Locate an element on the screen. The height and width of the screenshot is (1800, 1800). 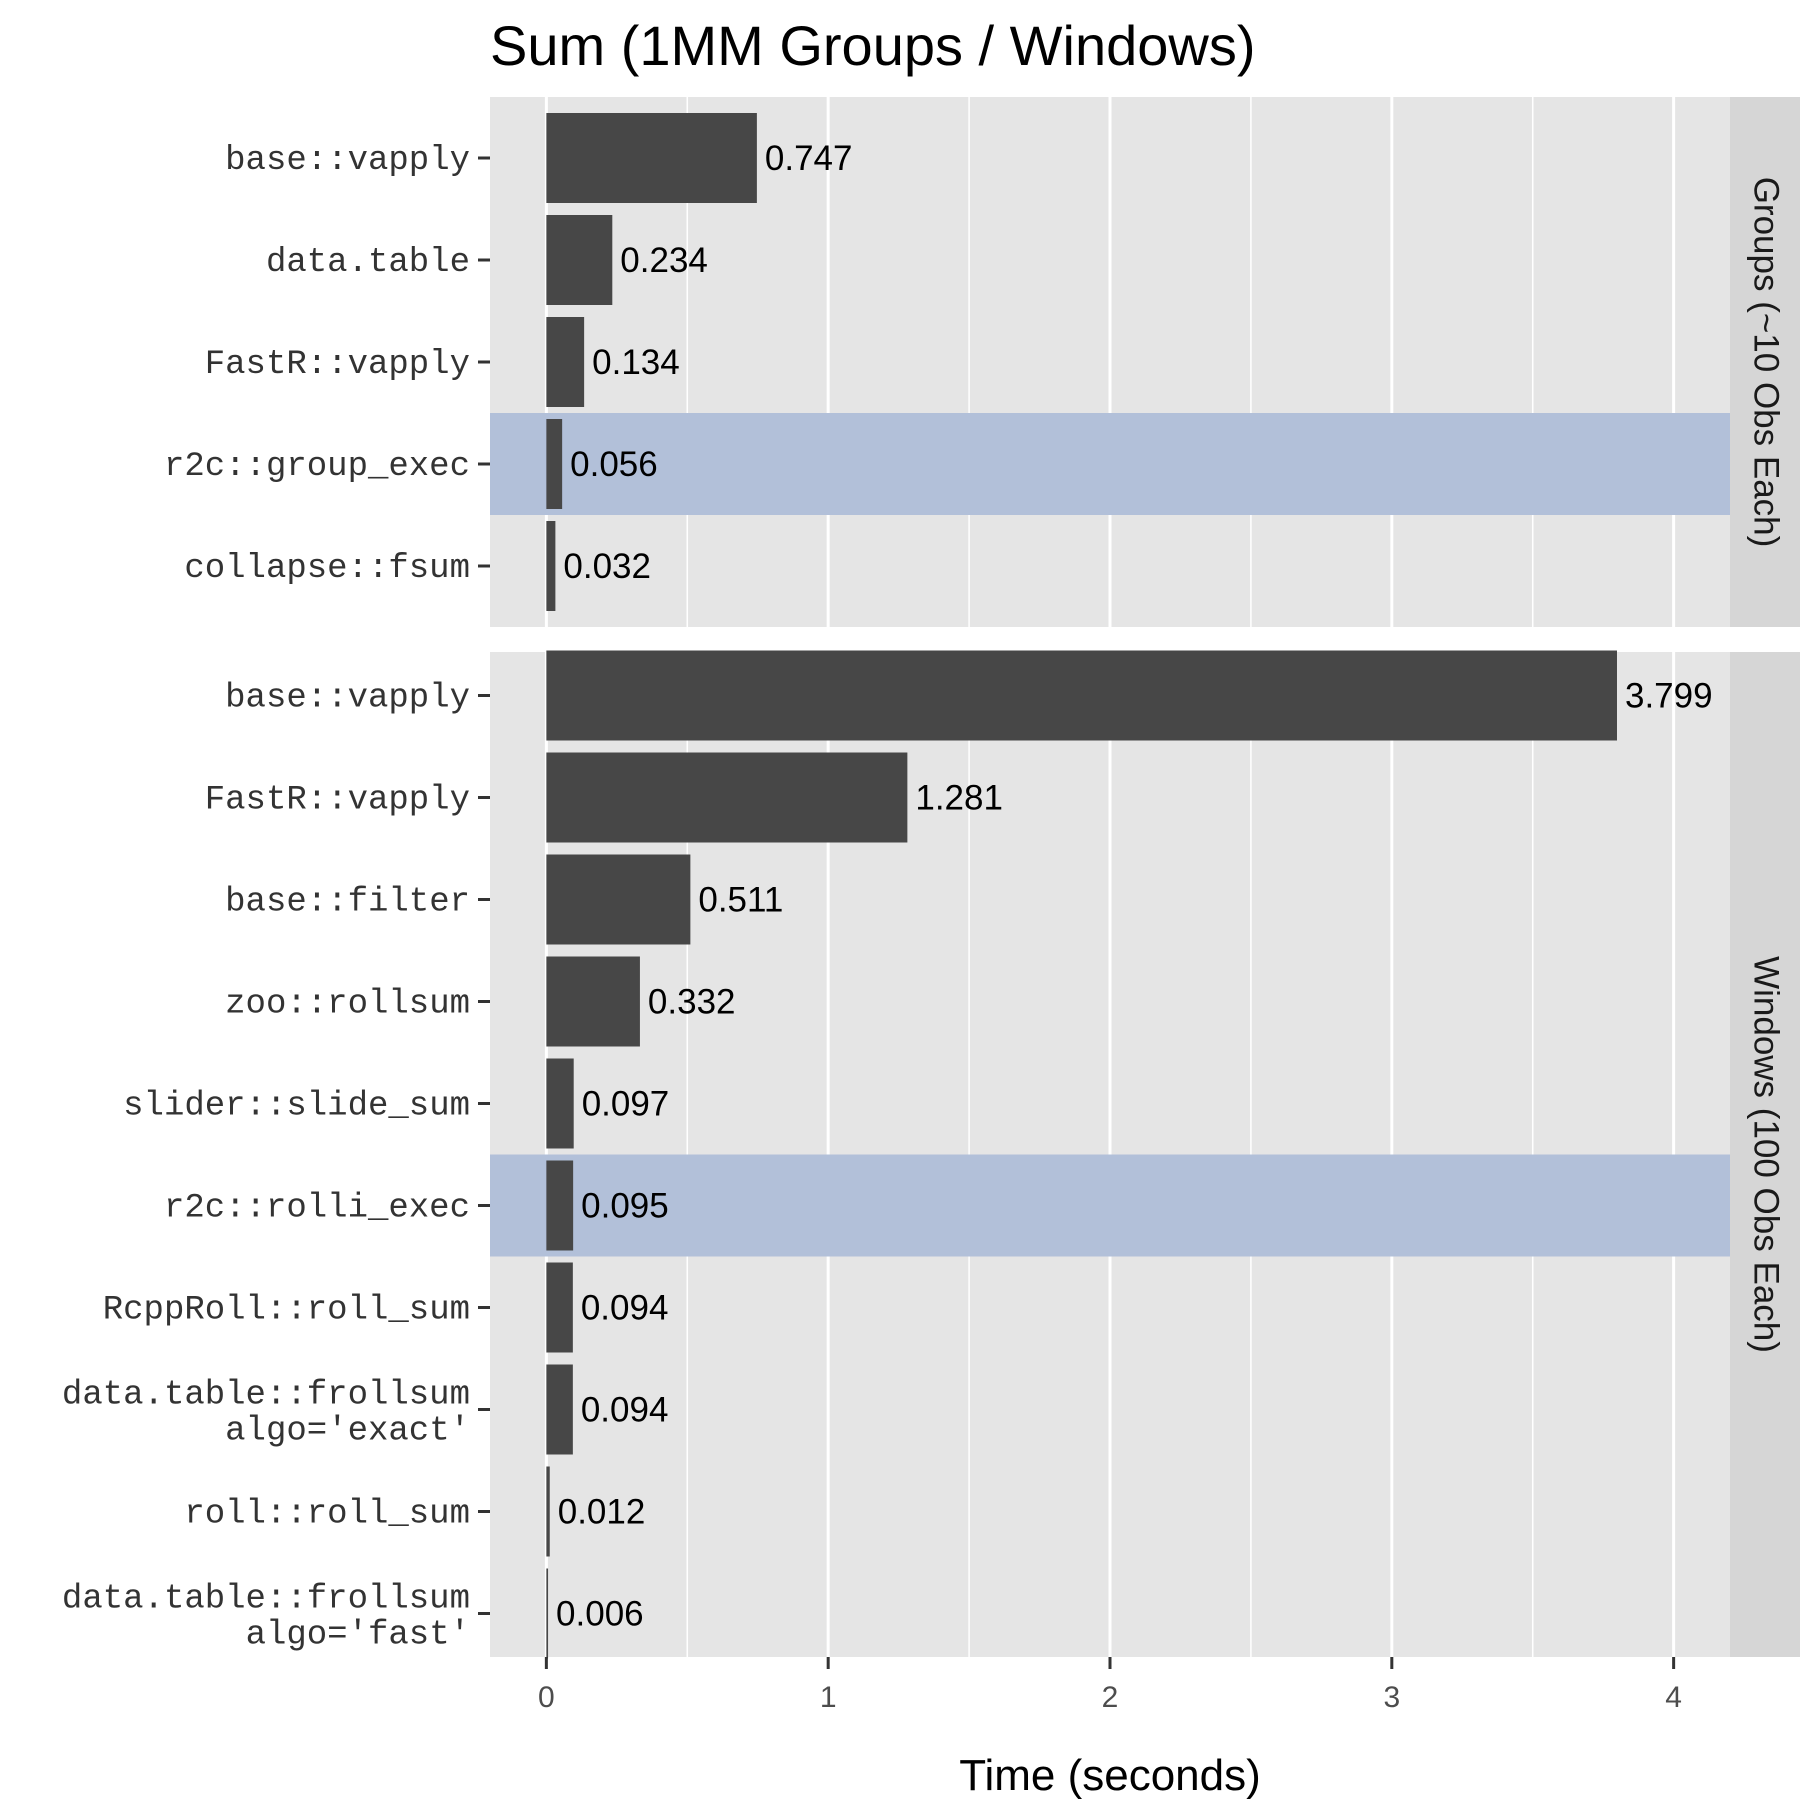
data-label: 3.799 is located at coordinates (1669, 696).